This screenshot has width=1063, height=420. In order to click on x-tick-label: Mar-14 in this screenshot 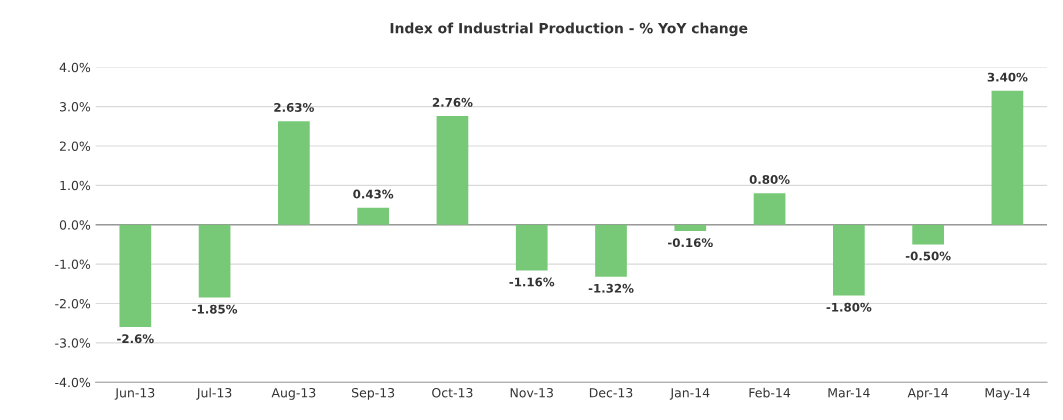, I will do `click(849, 393)`.